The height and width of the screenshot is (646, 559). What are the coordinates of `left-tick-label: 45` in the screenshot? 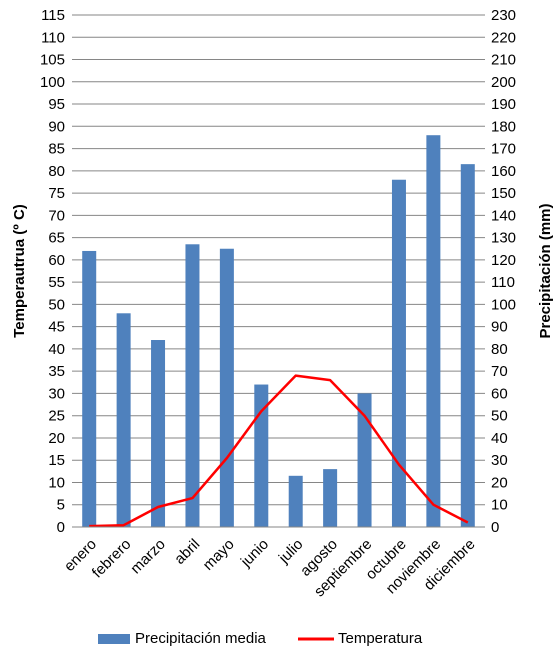 It's located at (56, 327).